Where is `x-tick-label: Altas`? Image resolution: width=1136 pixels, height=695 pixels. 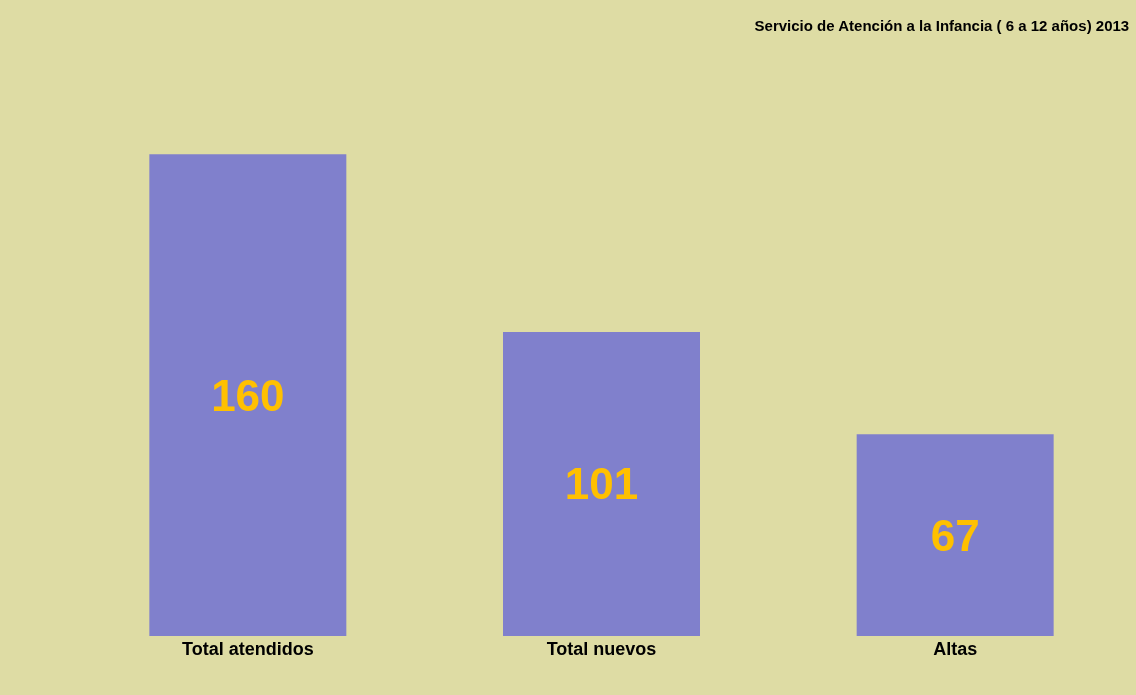 x-tick-label: Altas is located at coordinates (955, 649).